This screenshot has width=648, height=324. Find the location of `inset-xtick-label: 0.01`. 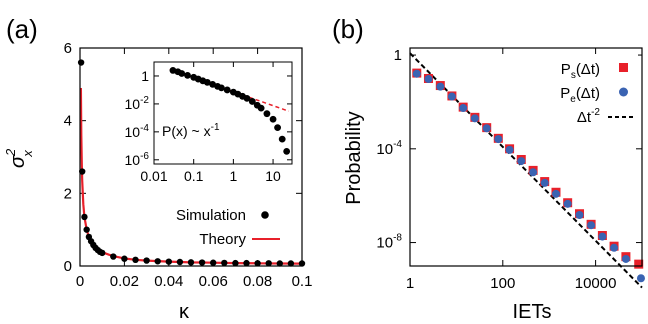

inset-xtick-label: 0.01 is located at coordinates (153, 176).